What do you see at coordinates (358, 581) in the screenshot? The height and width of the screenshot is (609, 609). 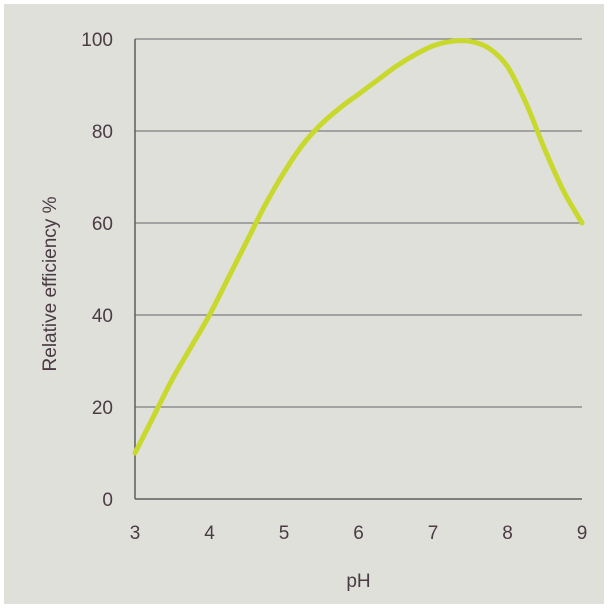 I see `x-axis-label: pH` at bounding box center [358, 581].